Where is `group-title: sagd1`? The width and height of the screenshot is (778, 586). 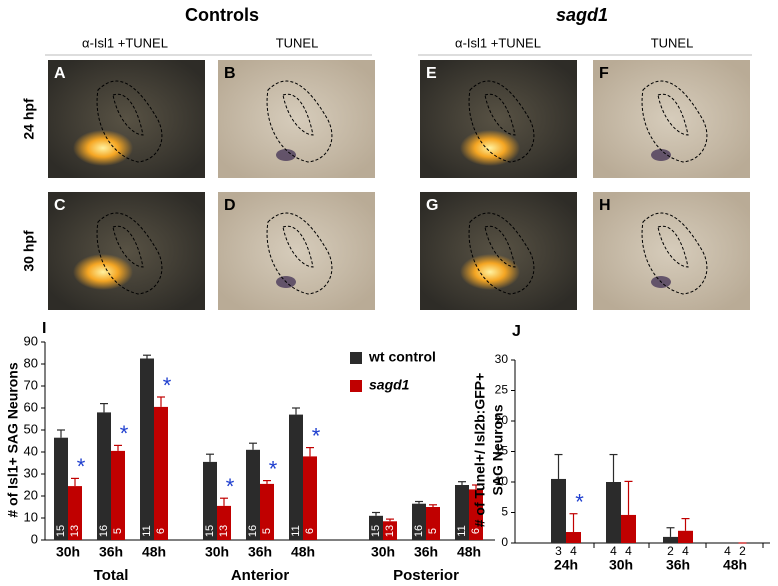
group-title: sagd1 is located at coordinates (582, 15).